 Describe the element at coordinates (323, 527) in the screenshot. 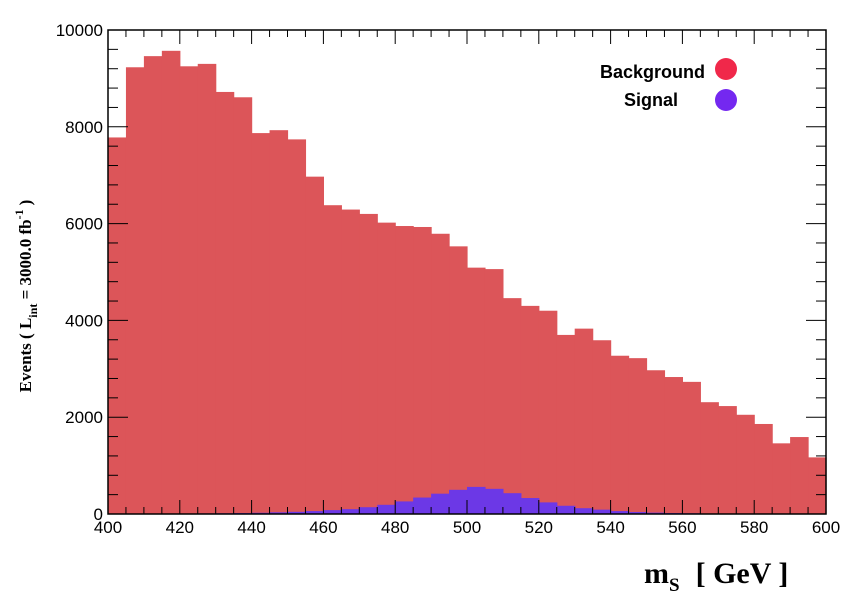

I see `x-tick-label: 460` at that location.